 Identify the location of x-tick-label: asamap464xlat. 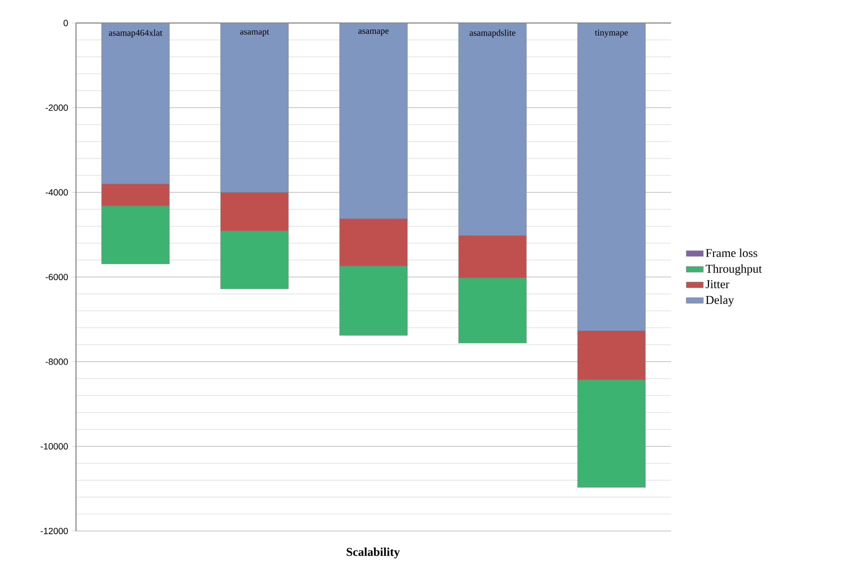
(135, 34).